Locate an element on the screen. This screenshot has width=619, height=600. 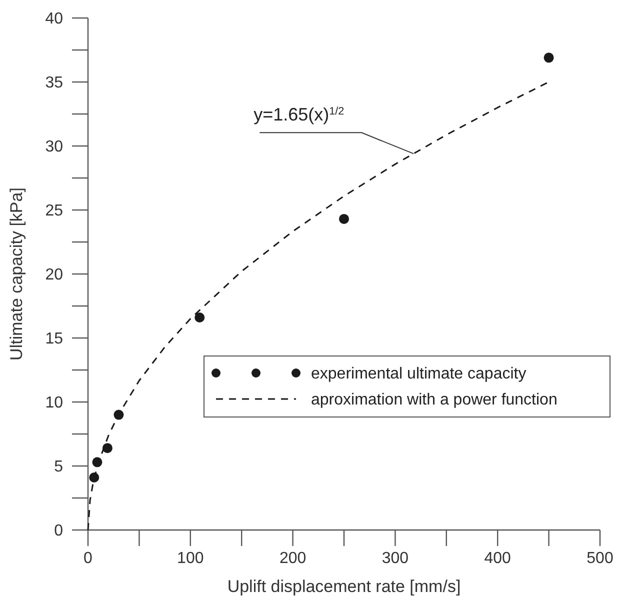
x-tick-label: 200 is located at coordinates (292, 558).